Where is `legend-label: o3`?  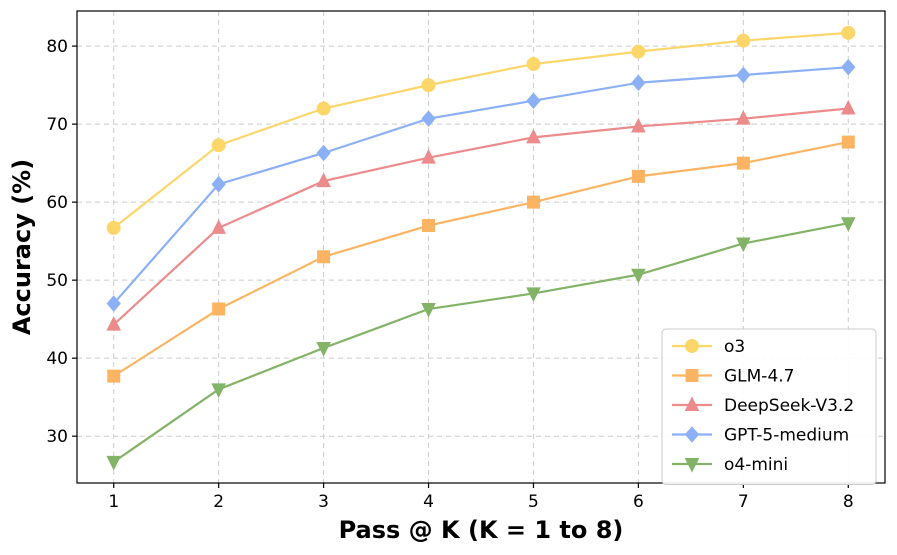
legend-label: o3 is located at coordinates (734, 347).